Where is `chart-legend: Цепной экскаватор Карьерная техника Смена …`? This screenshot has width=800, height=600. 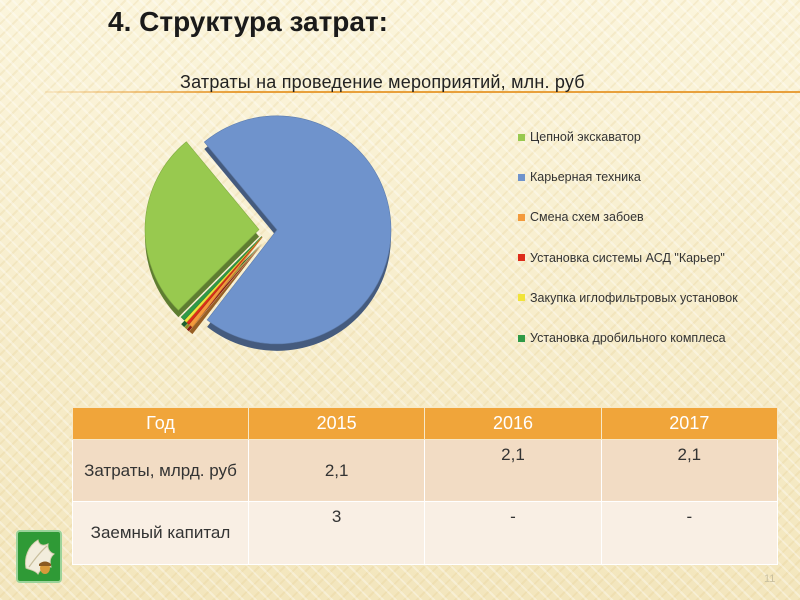 chart-legend: Цепной экскаватор Карьерная техника Смена … is located at coordinates (653, 237).